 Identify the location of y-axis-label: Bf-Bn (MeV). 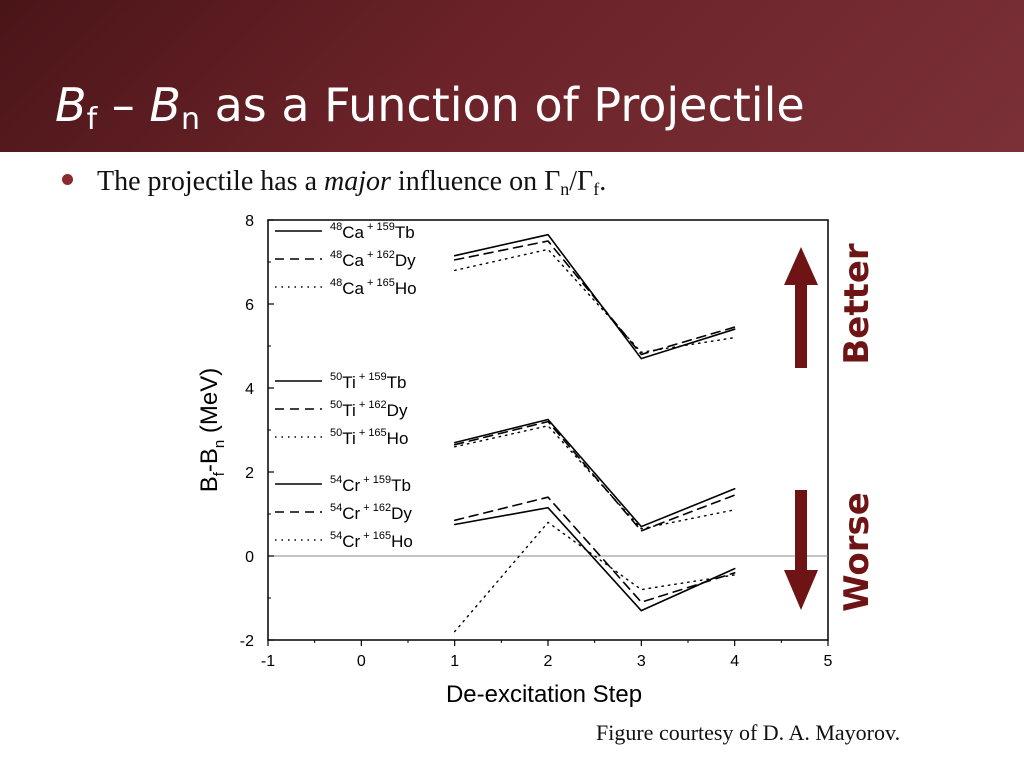
(212, 430).